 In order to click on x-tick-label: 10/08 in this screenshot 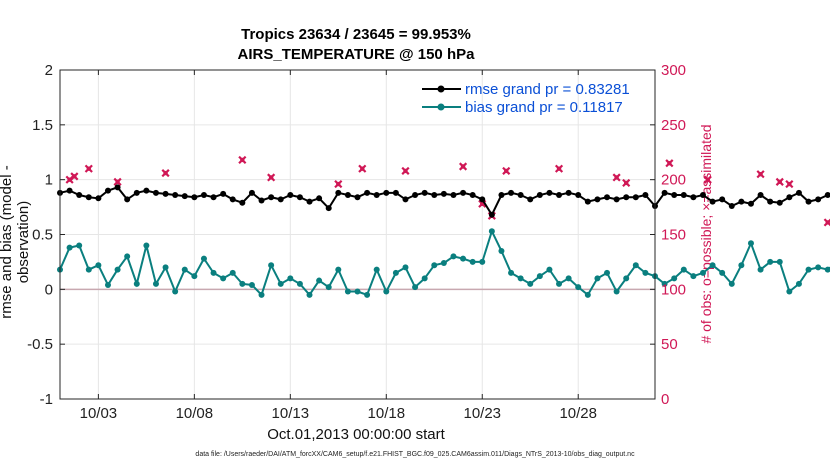, I will do `click(195, 413)`.